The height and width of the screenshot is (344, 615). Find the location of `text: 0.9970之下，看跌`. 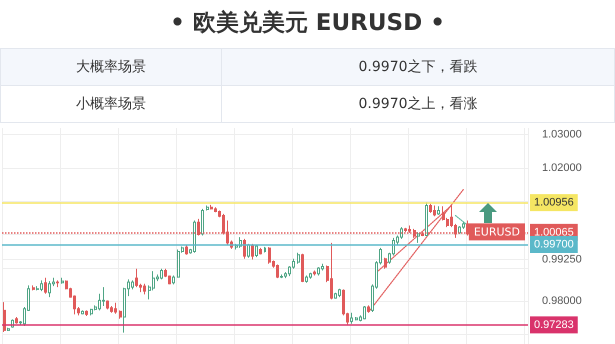

text: 0.9970之下，看跌 is located at coordinates (418, 67).